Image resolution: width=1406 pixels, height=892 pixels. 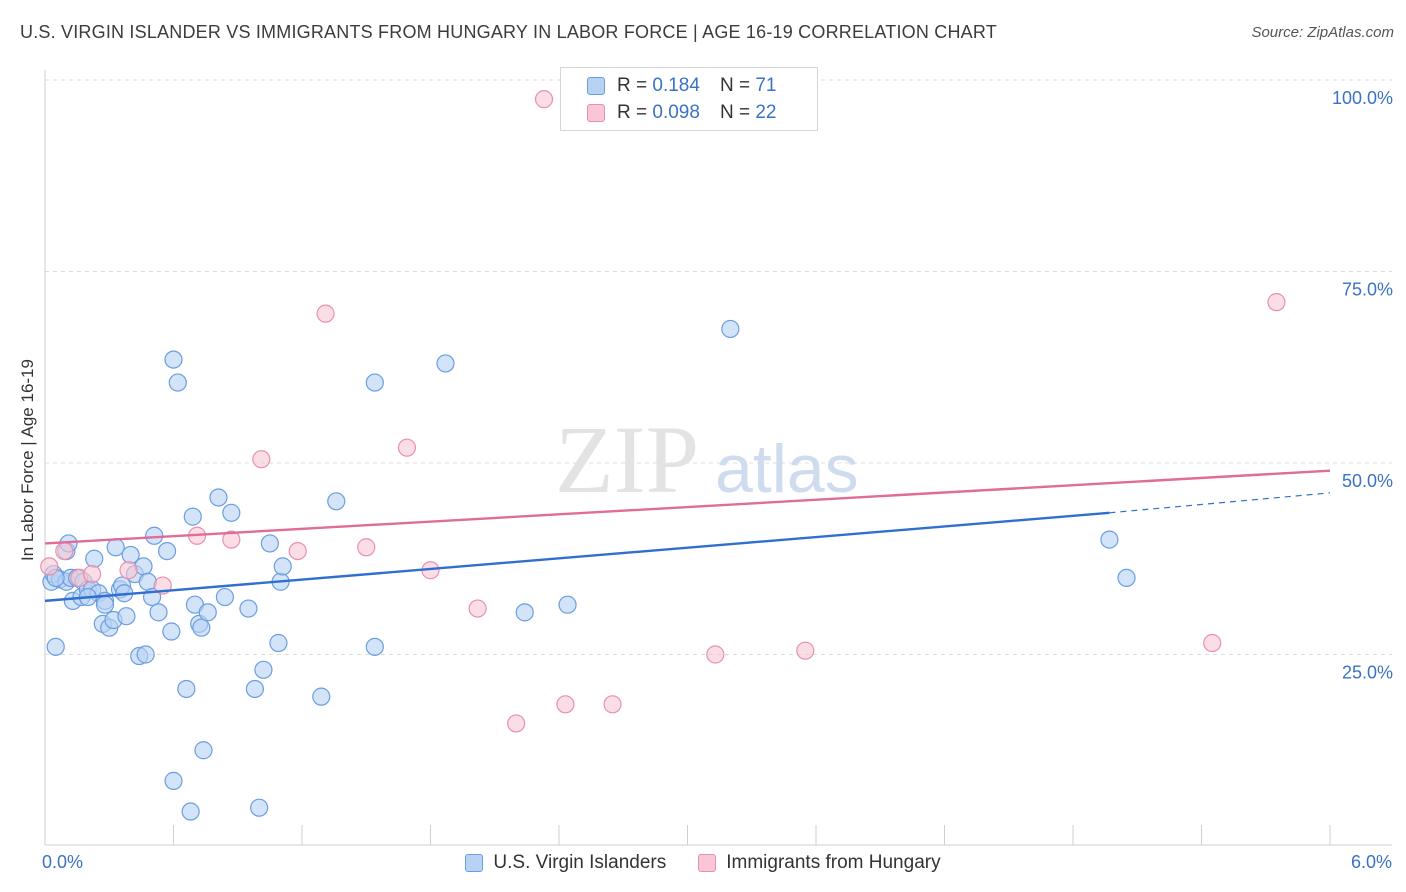 I want to click on legend-label: Immigrants from Hungary, so click(x=833, y=862).